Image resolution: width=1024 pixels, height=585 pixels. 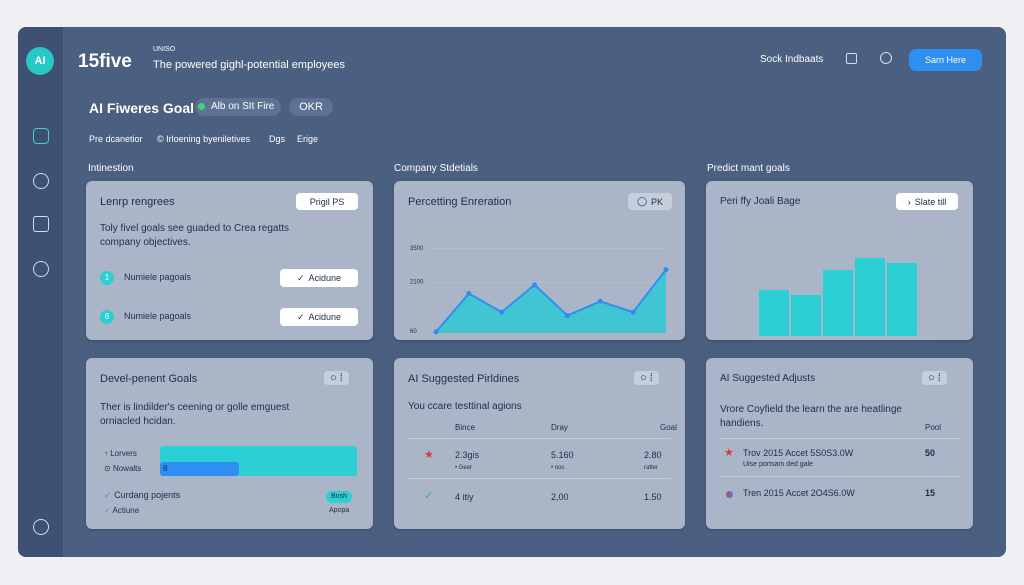 What do you see at coordinates (238, 107) in the screenshot?
I see `status-pill: Alb on SIt Fire` at bounding box center [238, 107].